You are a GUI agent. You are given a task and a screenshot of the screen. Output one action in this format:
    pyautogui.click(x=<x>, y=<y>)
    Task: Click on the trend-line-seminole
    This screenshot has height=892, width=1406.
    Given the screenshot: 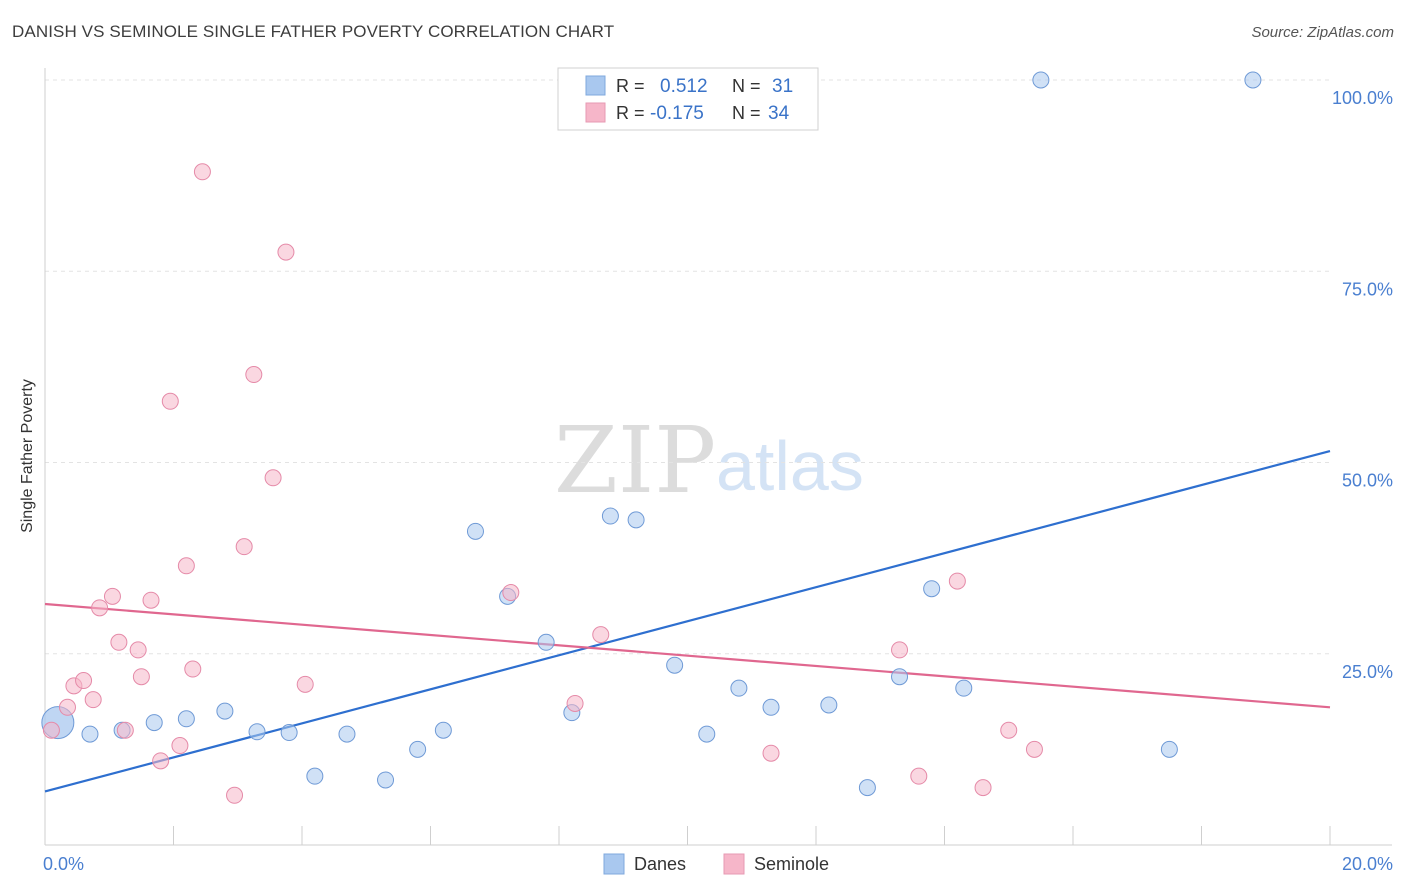 What is the action you would take?
    pyautogui.click(x=687, y=655)
    